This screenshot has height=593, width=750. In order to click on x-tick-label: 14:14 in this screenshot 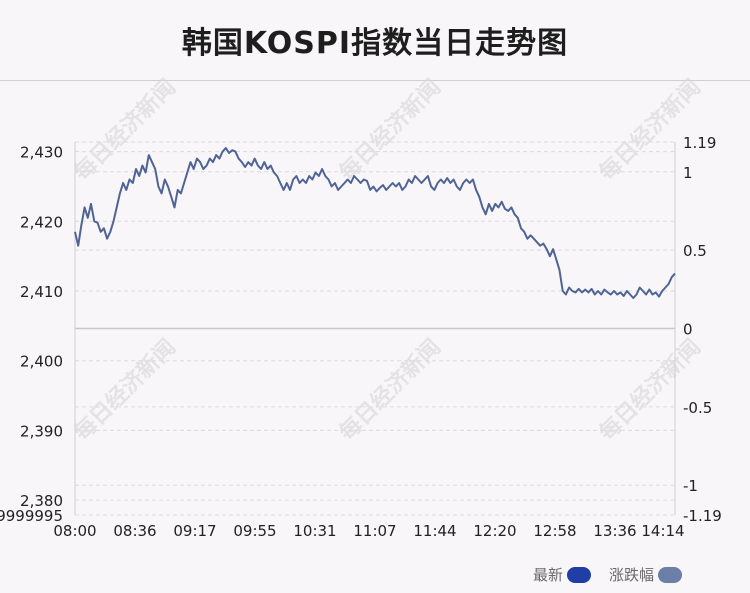, I will do `click(662, 531)`.